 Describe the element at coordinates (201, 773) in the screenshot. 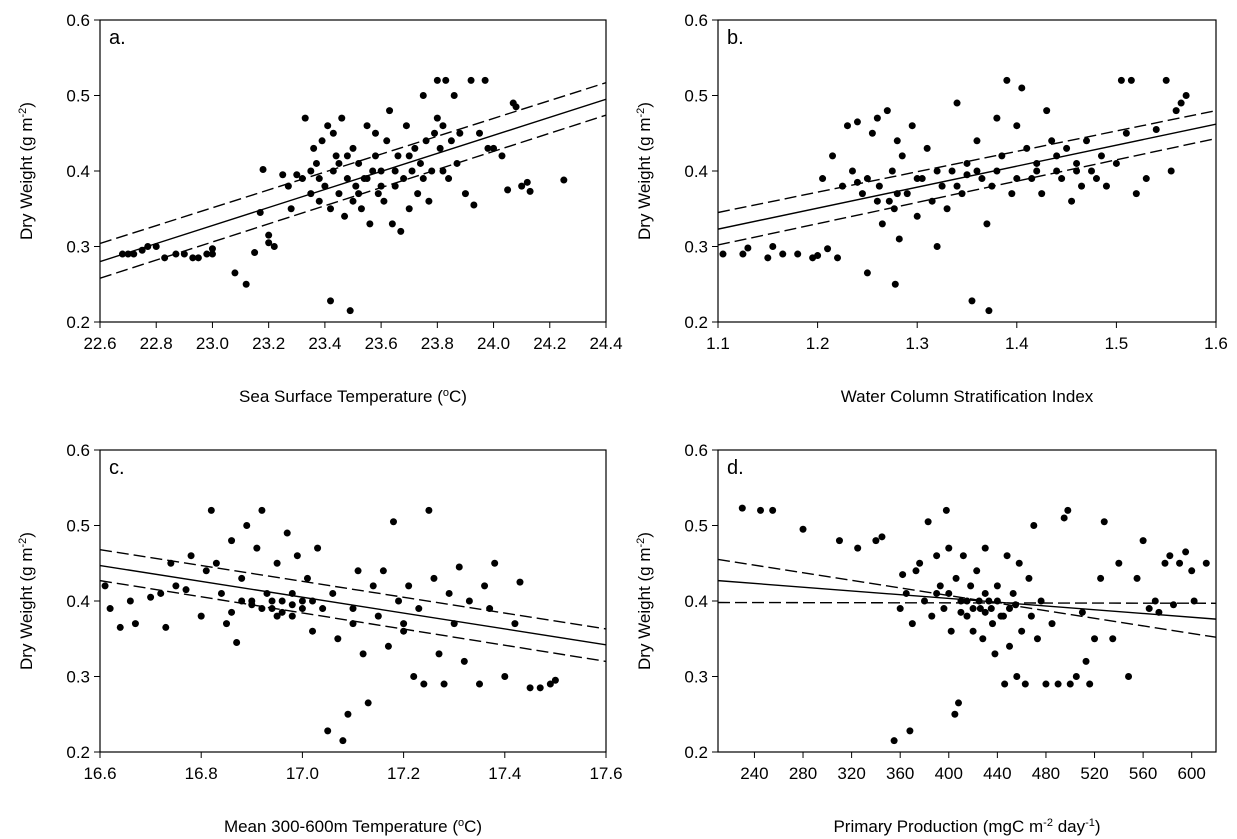

I see `x-tick-label: 16.8` at that location.